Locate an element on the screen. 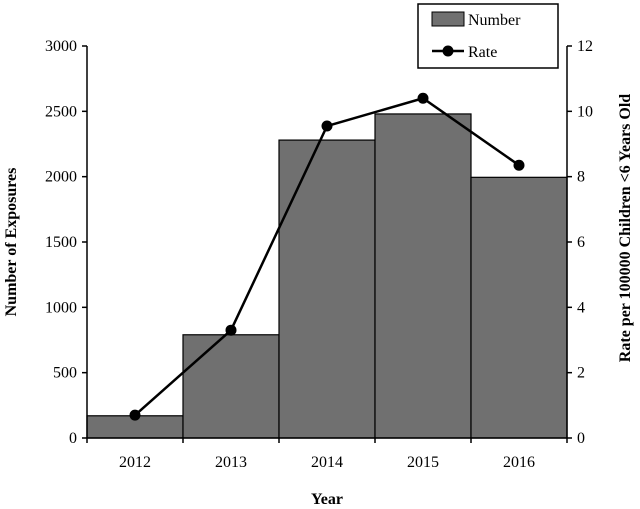  rate-point-2014 is located at coordinates (327, 126).